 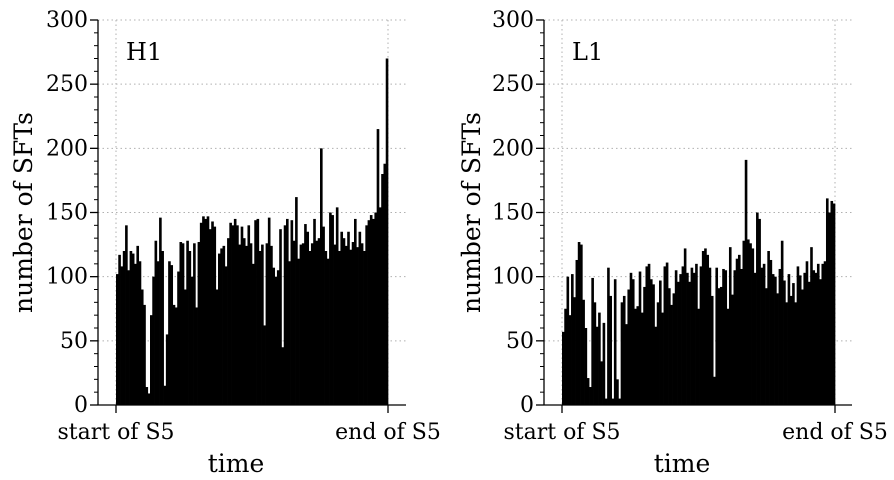 What do you see at coordinates (513, 277) in the screenshot?
I see `y-tick-label: 100` at bounding box center [513, 277].